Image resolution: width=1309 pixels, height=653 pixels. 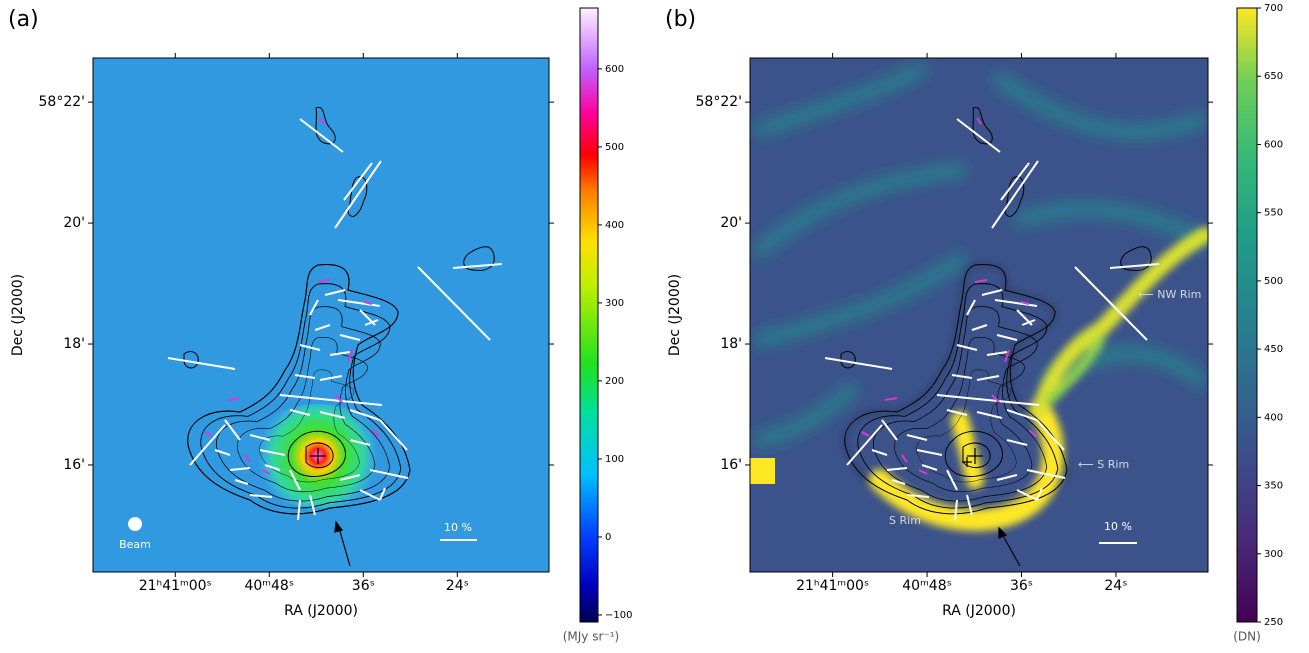 What do you see at coordinates (731, 223) in the screenshot?
I see `y-tick-label: 20'` at bounding box center [731, 223].